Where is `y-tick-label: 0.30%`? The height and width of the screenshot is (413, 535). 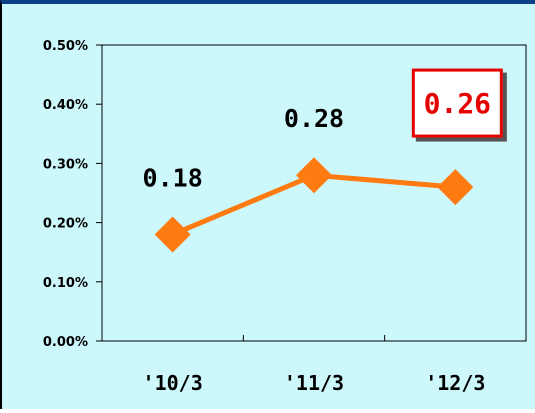
y-tick-label: 0.30% is located at coordinates (65, 164).